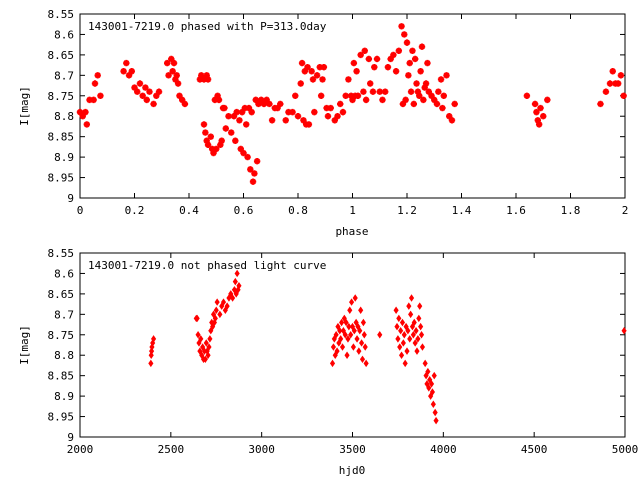 The width and height of the screenshot is (640, 480). Describe the element at coordinates (298, 210) in the screenshot. I see `x-tick-label: 0.8` at that location.